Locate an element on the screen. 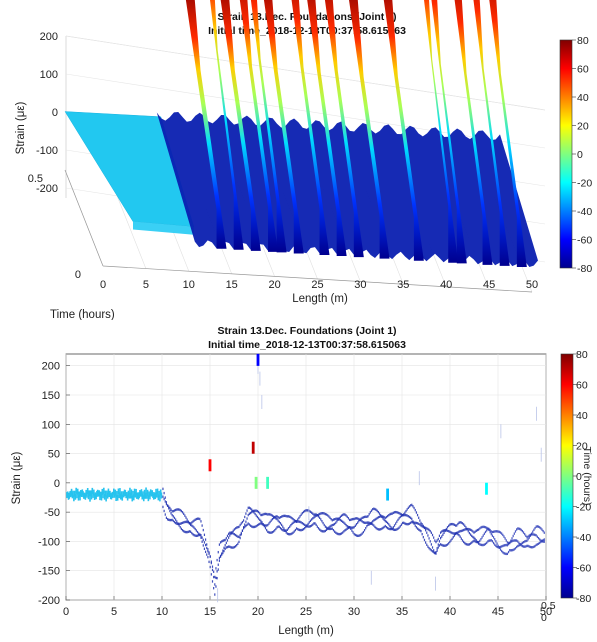 This screenshot has height=642, width=597. baseline-band-edge is located at coordinates (163, 228).